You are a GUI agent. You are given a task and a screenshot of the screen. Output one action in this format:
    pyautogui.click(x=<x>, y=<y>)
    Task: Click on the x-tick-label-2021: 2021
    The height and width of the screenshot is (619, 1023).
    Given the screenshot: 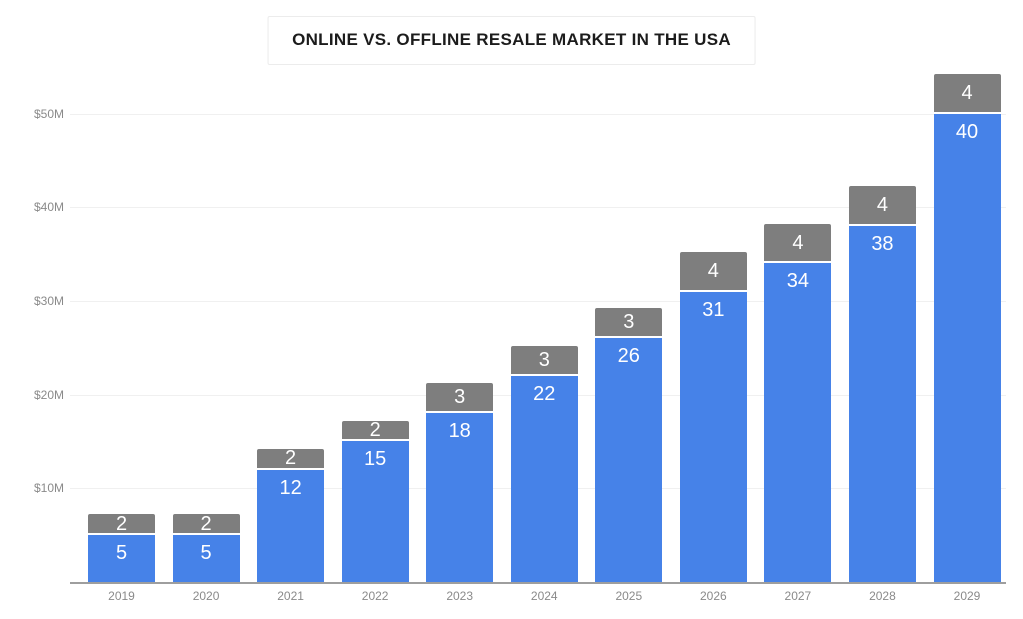 What is the action you would take?
    pyautogui.click(x=290, y=596)
    